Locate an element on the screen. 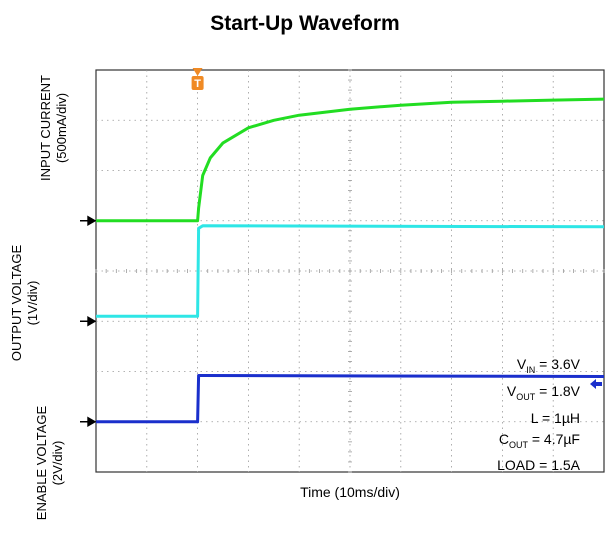 The width and height of the screenshot is (610, 546). trace-enable-voltage is located at coordinates (350, 399).